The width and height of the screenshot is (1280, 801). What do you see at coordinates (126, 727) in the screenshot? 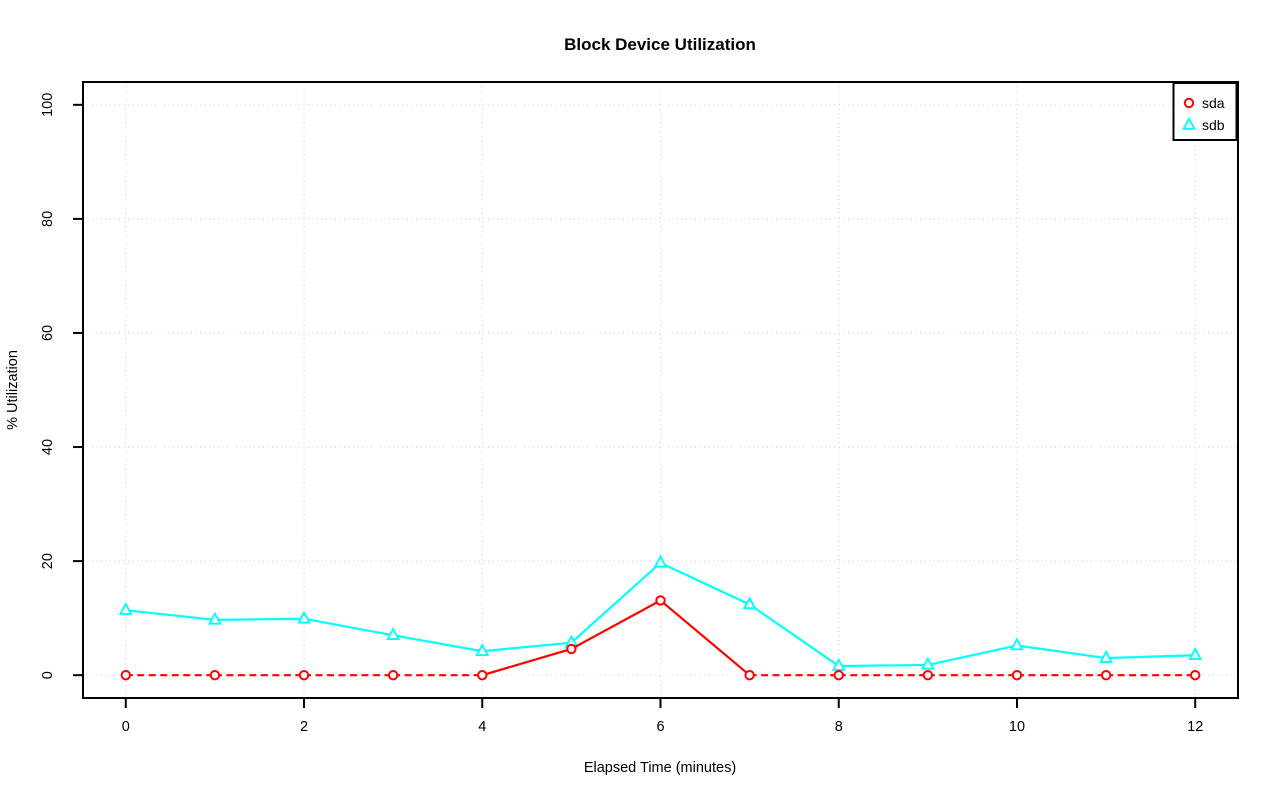
I see `x-tick-label: 0` at bounding box center [126, 727].